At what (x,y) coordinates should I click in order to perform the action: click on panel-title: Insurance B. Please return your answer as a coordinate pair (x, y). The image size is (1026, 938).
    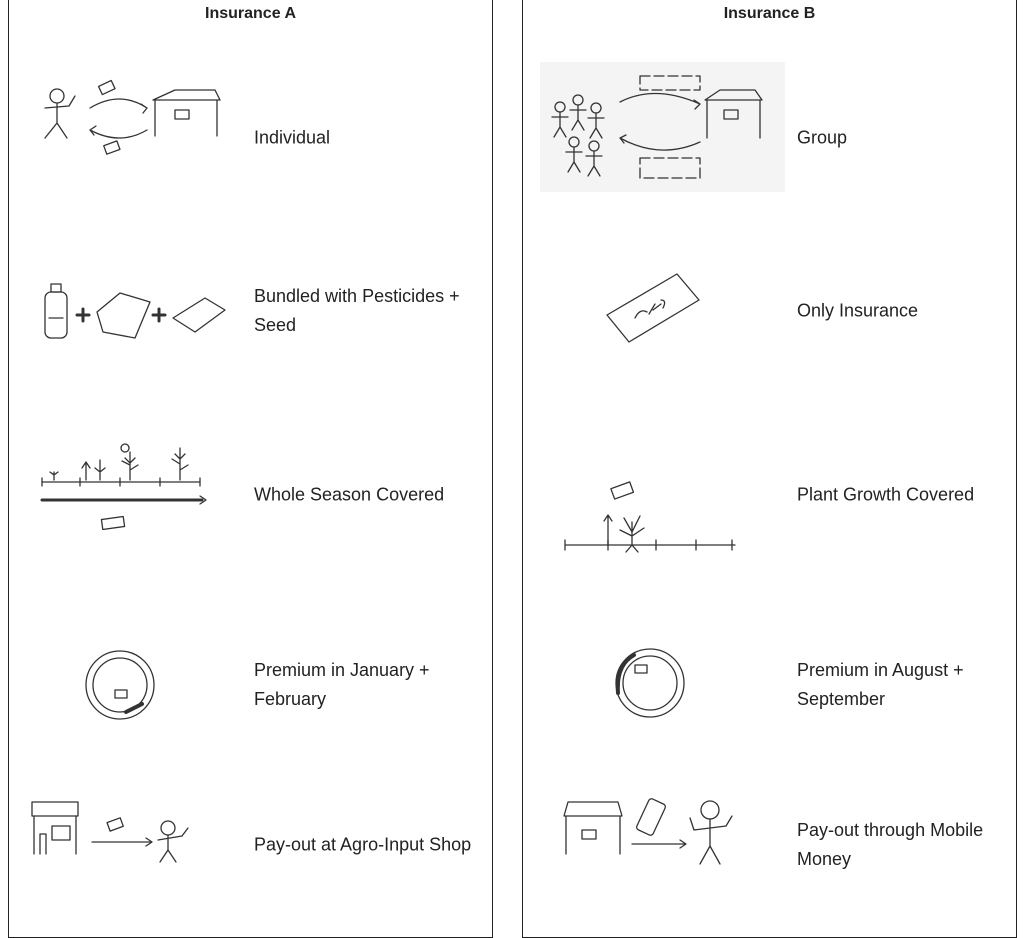
    Looking at the image, I should click on (769, 13).